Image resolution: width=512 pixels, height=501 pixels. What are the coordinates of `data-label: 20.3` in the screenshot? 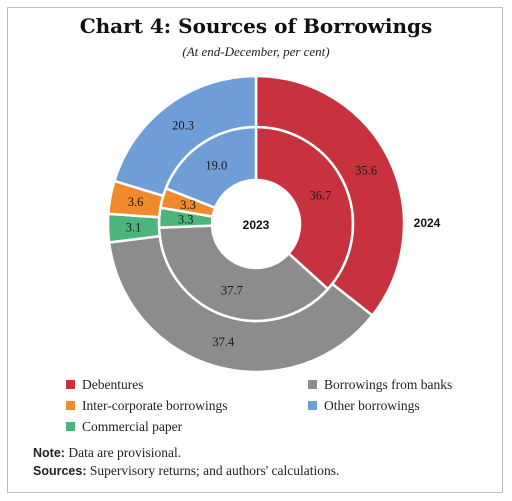 It's located at (183, 126).